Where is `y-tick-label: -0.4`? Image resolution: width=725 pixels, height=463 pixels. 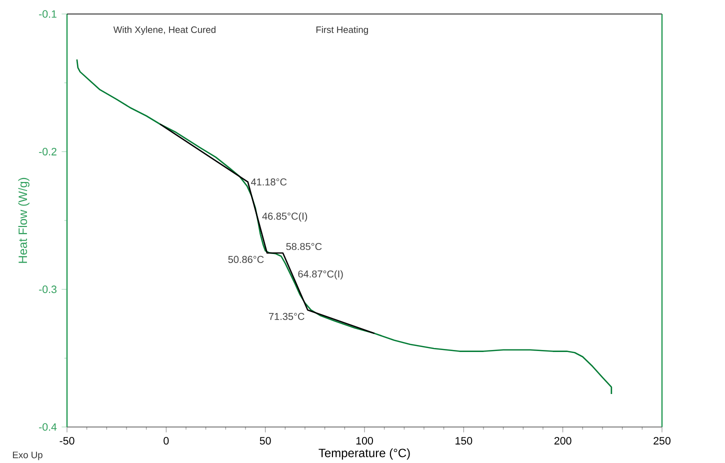 y-tick-label: -0.4 is located at coordinates (48, 427).